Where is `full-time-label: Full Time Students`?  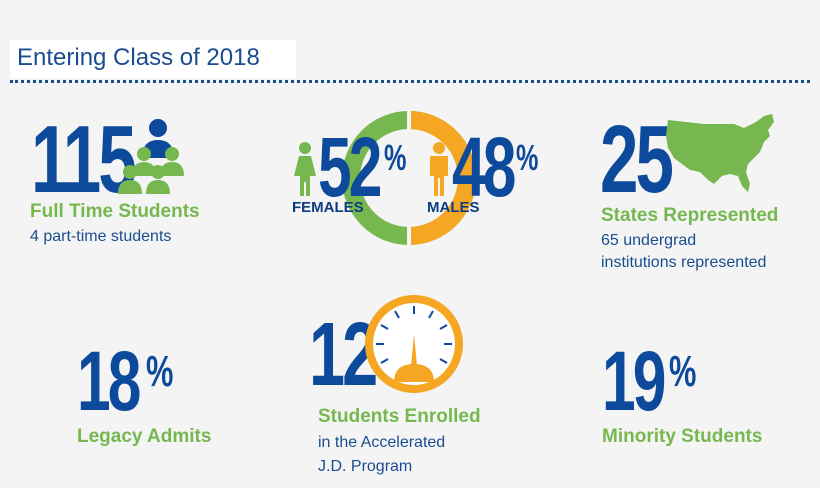 full-time-label: Full Time Students is located at coordinates (115, 211).